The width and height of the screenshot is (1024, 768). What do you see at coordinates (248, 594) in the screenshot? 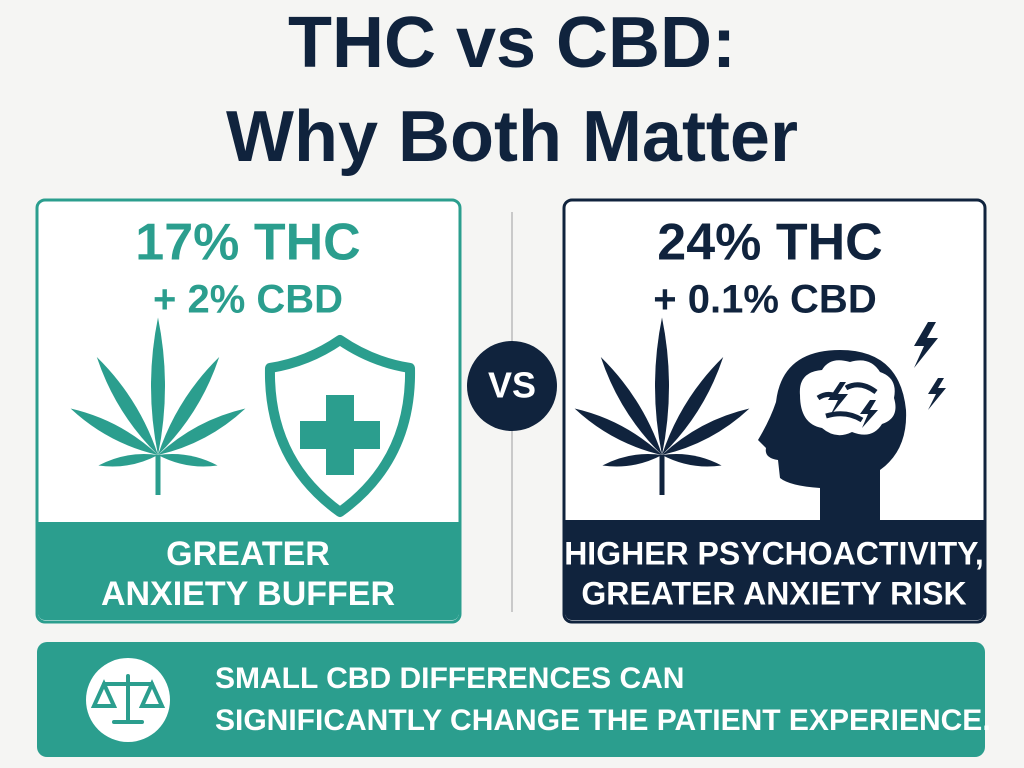
I see `caption-line: ANXIETY BUFFER` at bounding box center [248, 594].